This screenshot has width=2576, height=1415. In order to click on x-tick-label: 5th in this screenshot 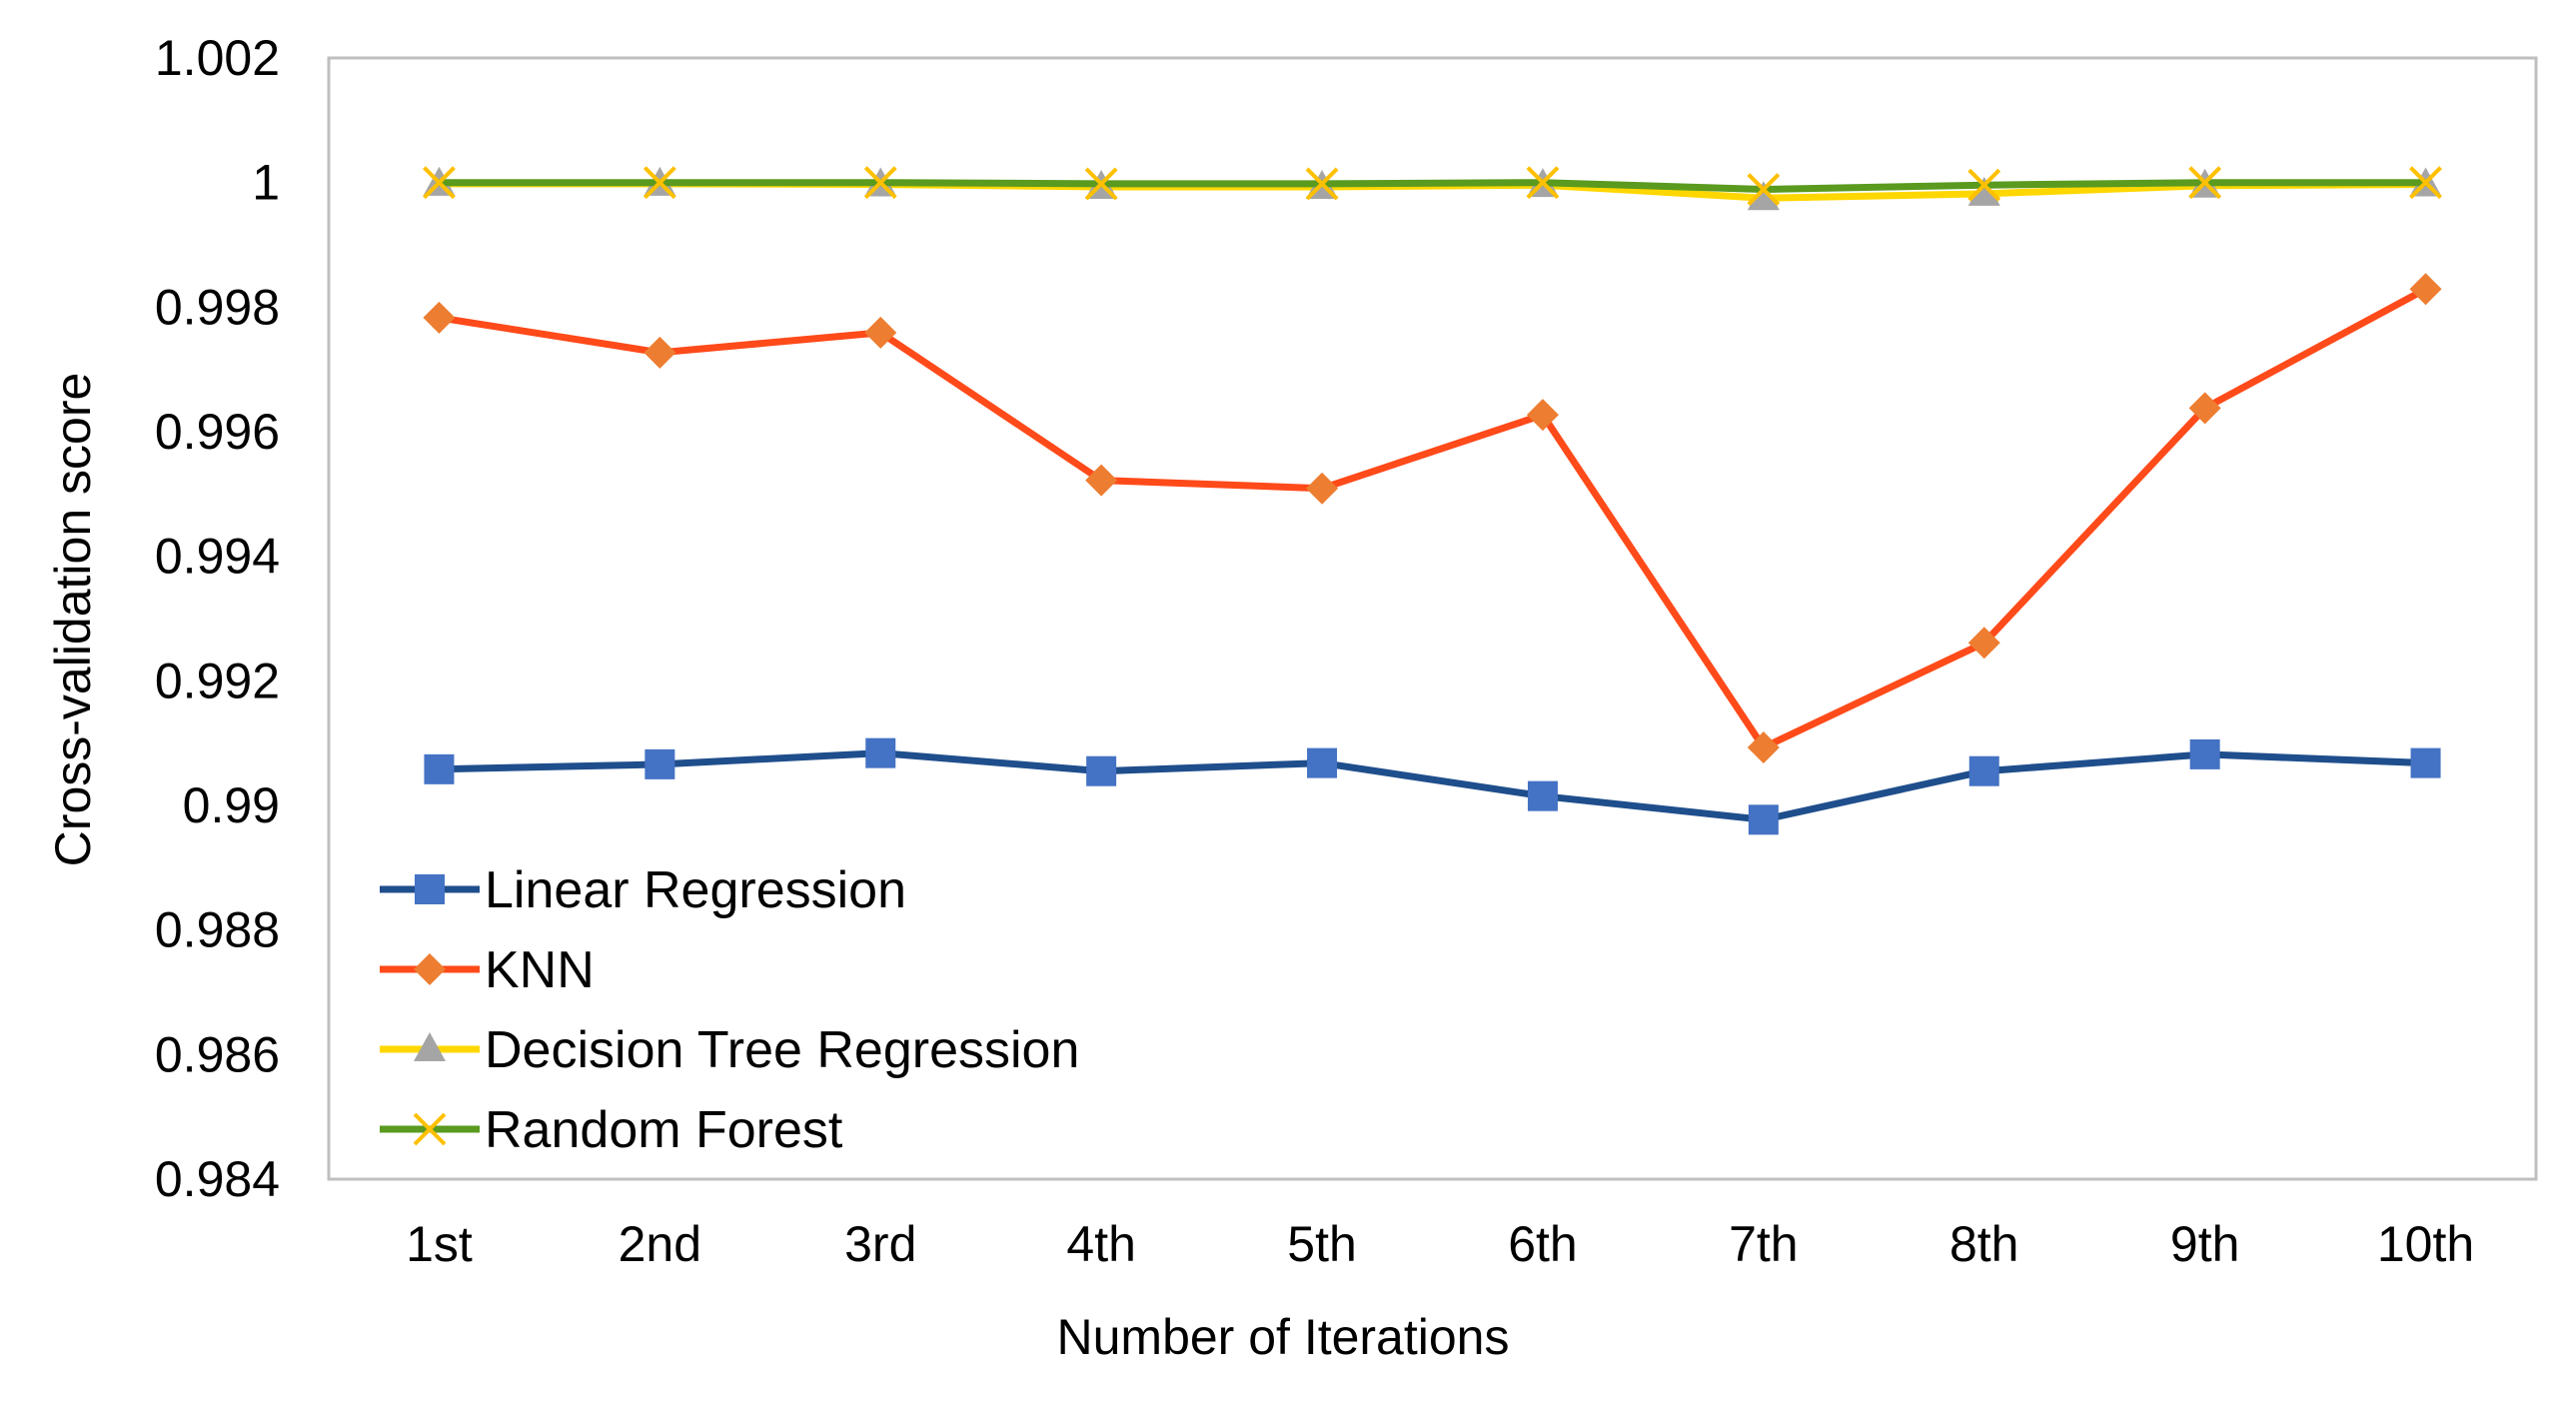, I will do `click(1322, 1244)`.